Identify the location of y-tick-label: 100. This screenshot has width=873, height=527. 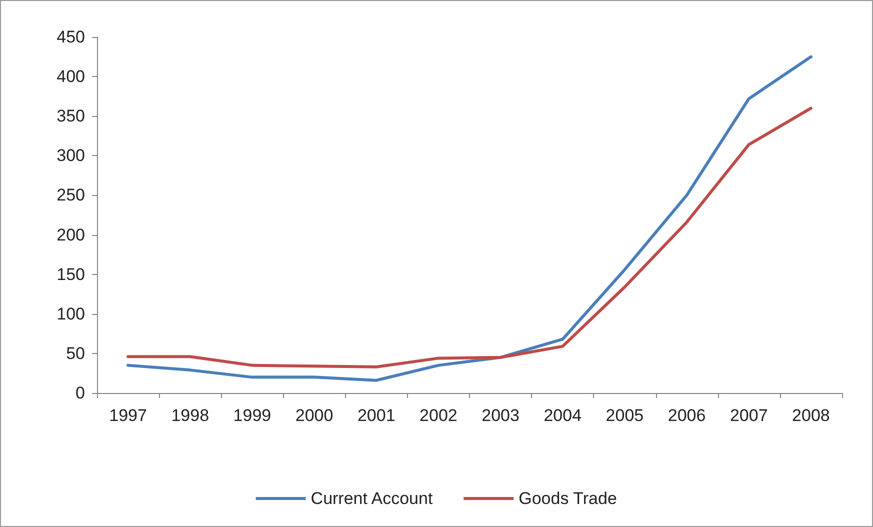
(70, 314).